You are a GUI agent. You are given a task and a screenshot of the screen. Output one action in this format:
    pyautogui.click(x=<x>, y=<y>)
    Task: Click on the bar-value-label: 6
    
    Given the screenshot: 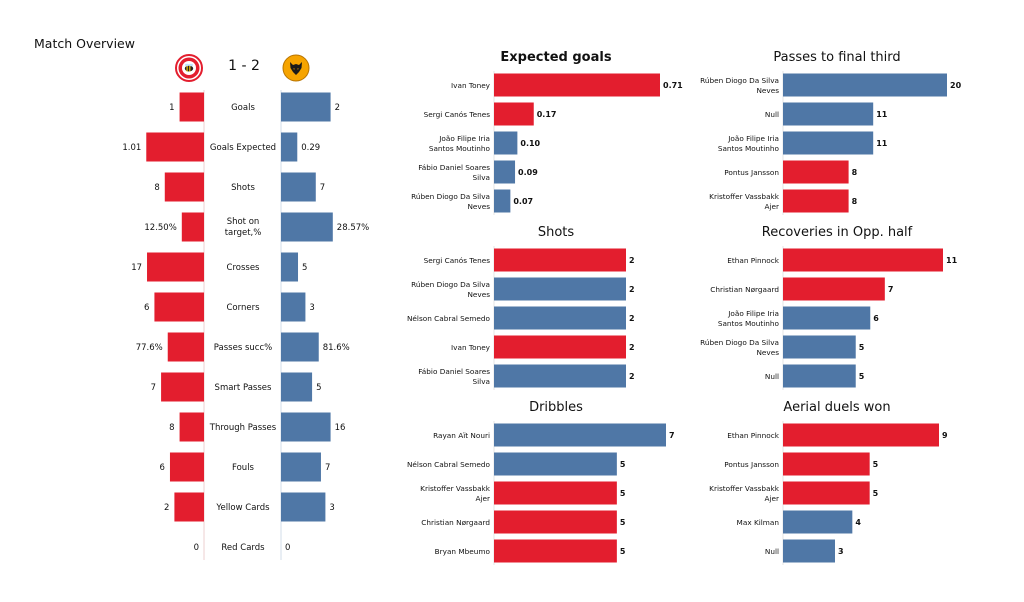 What is the action you would take?
    pyautogui.click(x=876, y=318)
    